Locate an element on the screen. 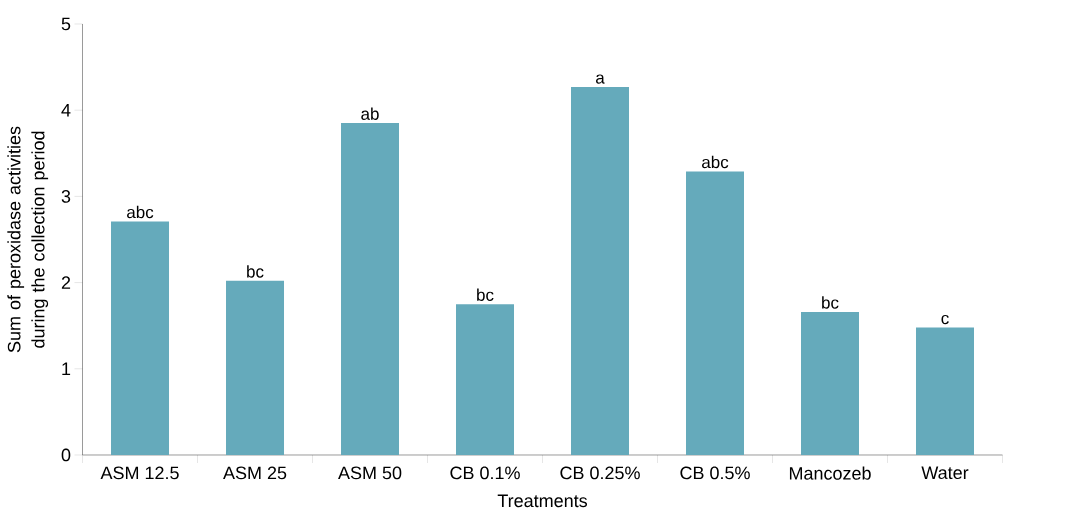 The height and width of the screenshot is (532, 1065). x-axis-title: Treatments is located at coordinates (542, 501).